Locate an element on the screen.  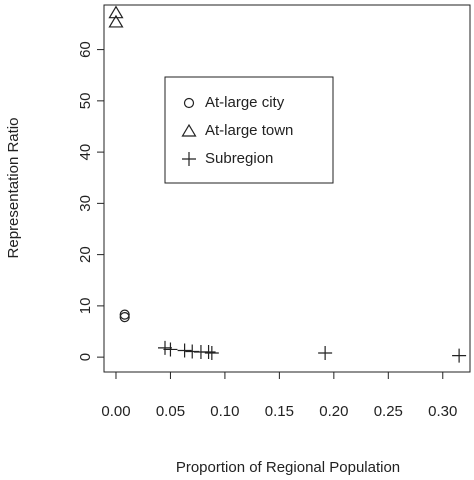
legend-label: Subregion is located at coordinates (239, 158).